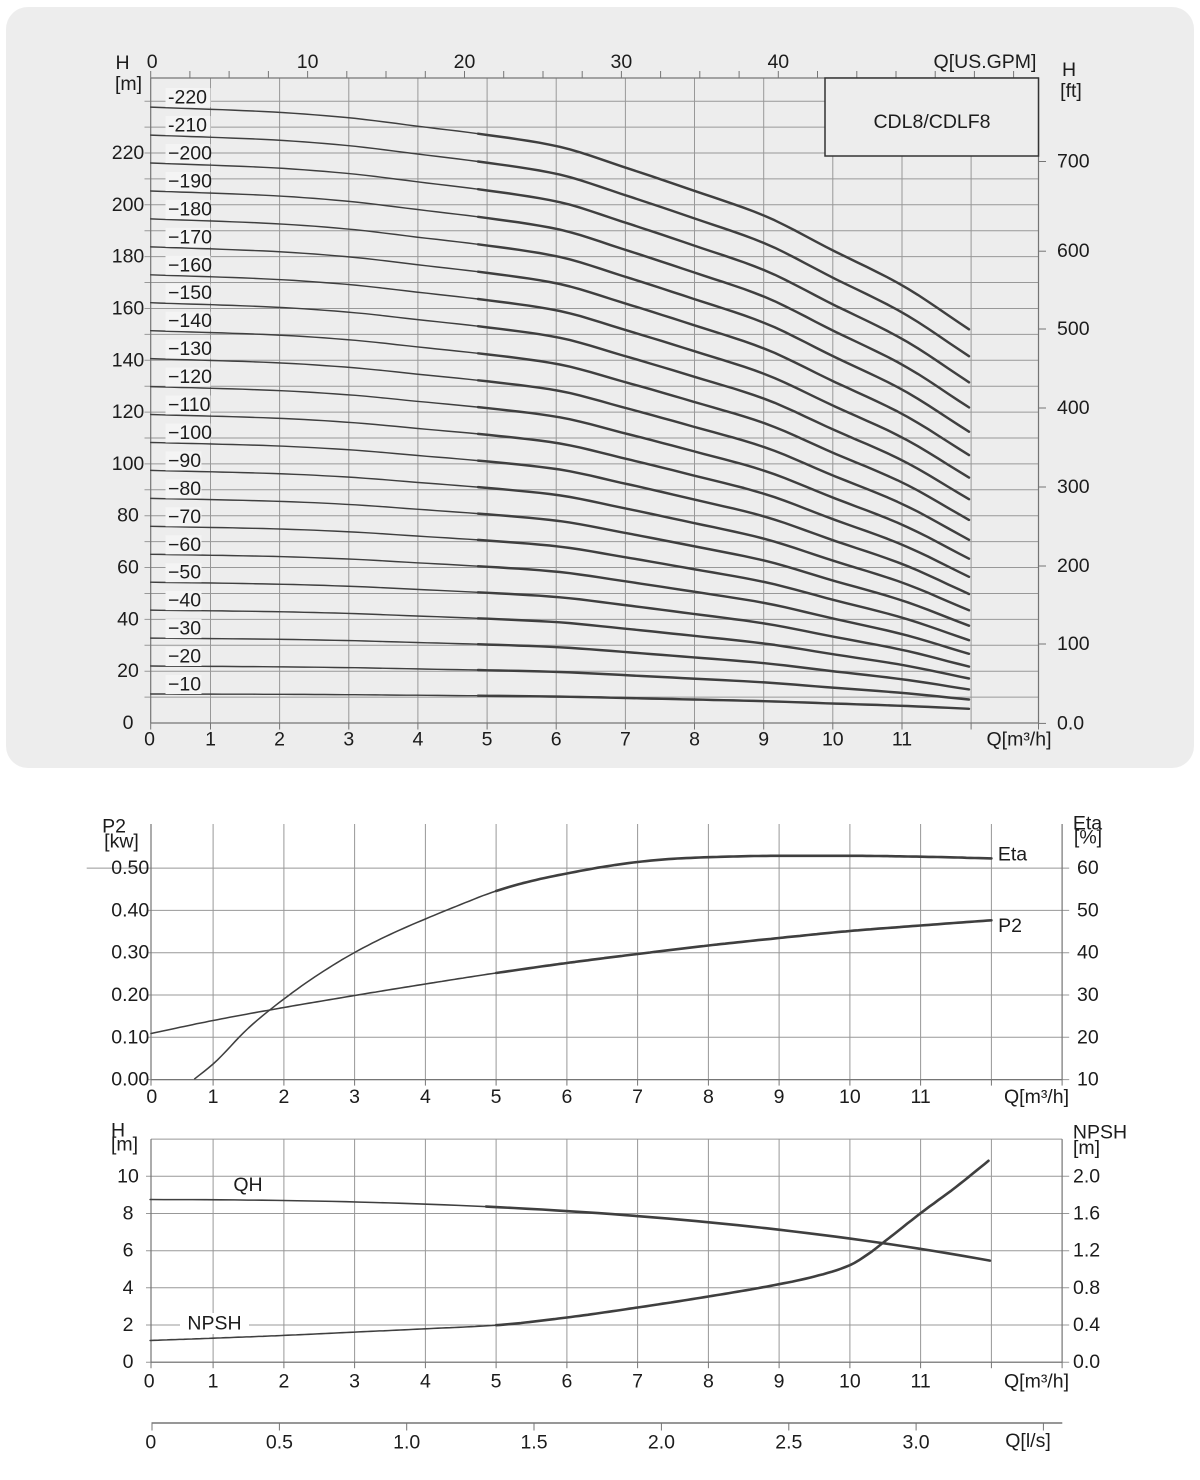 This screenshot has width=1200, height=1480. Describe the element at coordinates (184, 685) in the screenshot. I see `svg-text: −10` at that location.